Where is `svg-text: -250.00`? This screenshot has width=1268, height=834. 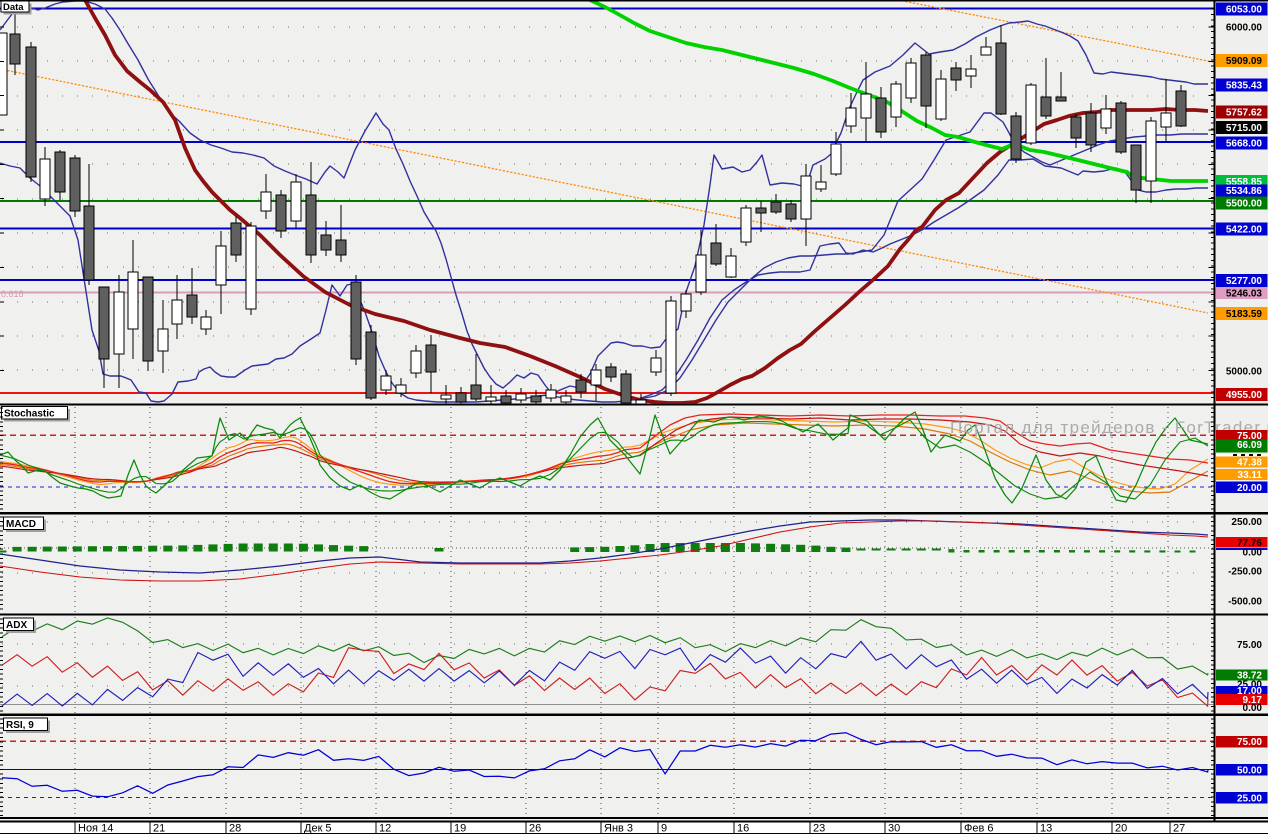
svg-text: -250.00 is located at coordinates (1245, 572).